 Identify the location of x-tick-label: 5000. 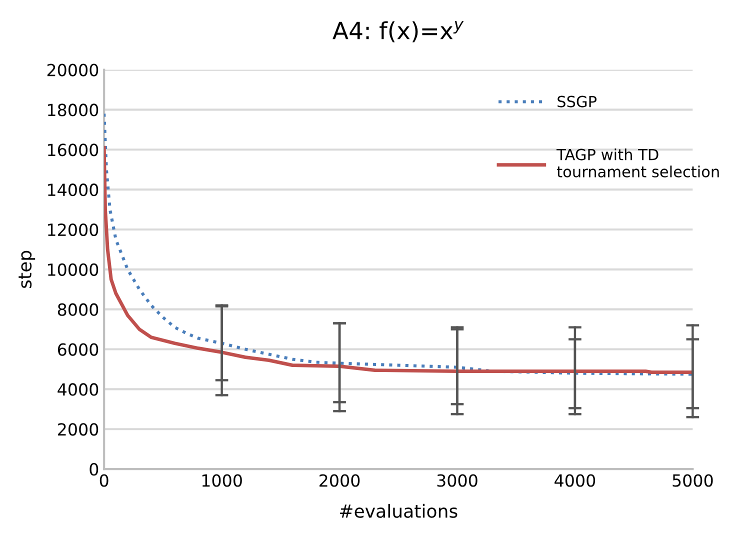
(692, 480).